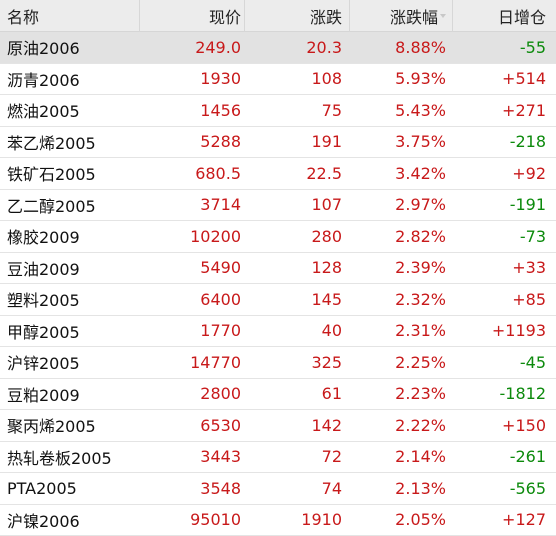  Describe the element at coordinates (400, 204) in the screenshot. I see `cell-change-pct: 2.97%` at that location.